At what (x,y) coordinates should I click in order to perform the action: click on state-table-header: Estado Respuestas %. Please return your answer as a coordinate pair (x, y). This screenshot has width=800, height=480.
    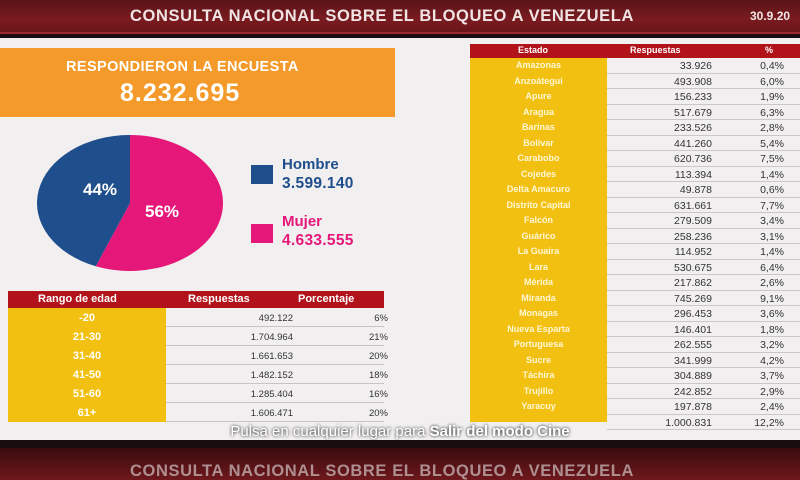
    Looking at the image, I should click on (635, 51).